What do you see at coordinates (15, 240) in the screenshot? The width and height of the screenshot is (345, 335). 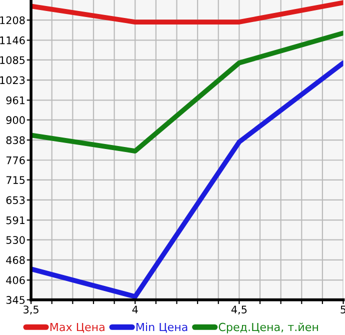 I see `y-tick-label: 530` at bounding box center [15, 240].